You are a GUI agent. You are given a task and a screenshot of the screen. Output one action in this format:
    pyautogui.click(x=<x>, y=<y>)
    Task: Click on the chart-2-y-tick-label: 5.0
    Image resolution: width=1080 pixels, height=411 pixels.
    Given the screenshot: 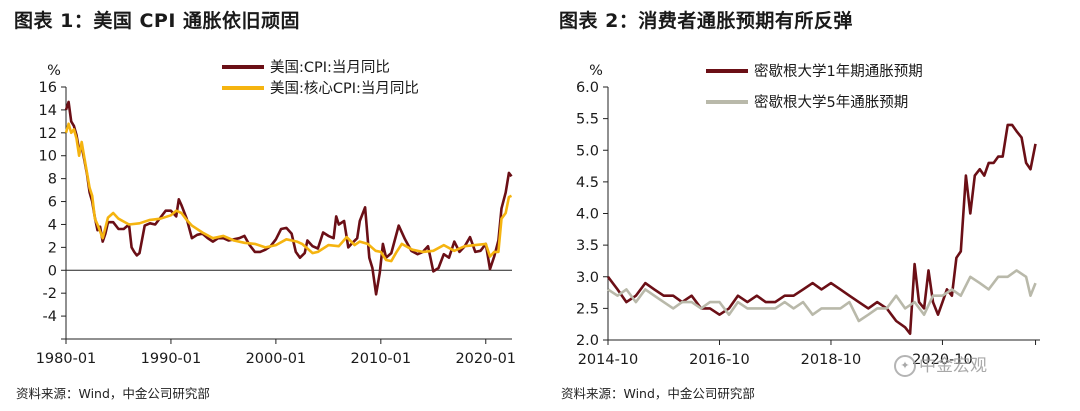 What is the action you would take?
    pyautogui.click(x=587, y=151)
    